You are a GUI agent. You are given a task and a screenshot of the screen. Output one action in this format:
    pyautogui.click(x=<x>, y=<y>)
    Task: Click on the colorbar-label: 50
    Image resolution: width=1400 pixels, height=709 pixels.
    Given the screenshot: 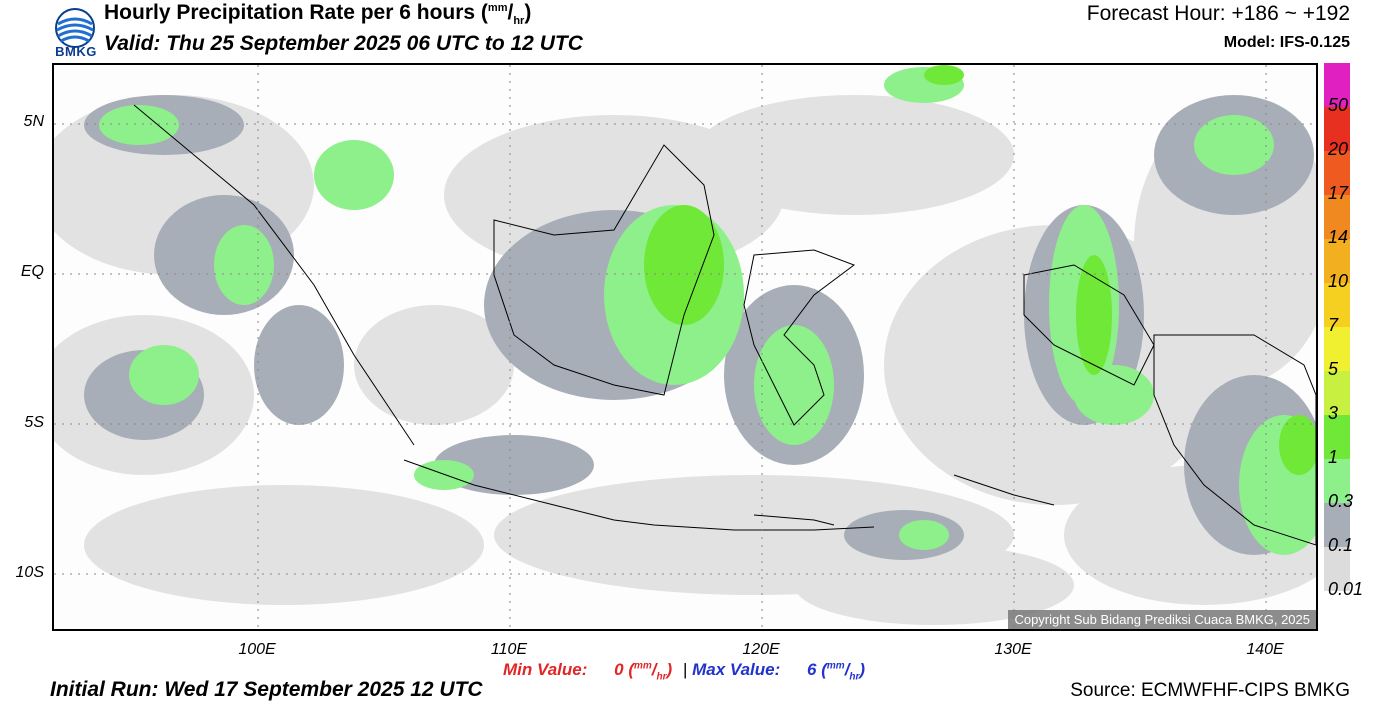 What is the action you would take?
    pyautogui.click(x=1338, y=105)
    